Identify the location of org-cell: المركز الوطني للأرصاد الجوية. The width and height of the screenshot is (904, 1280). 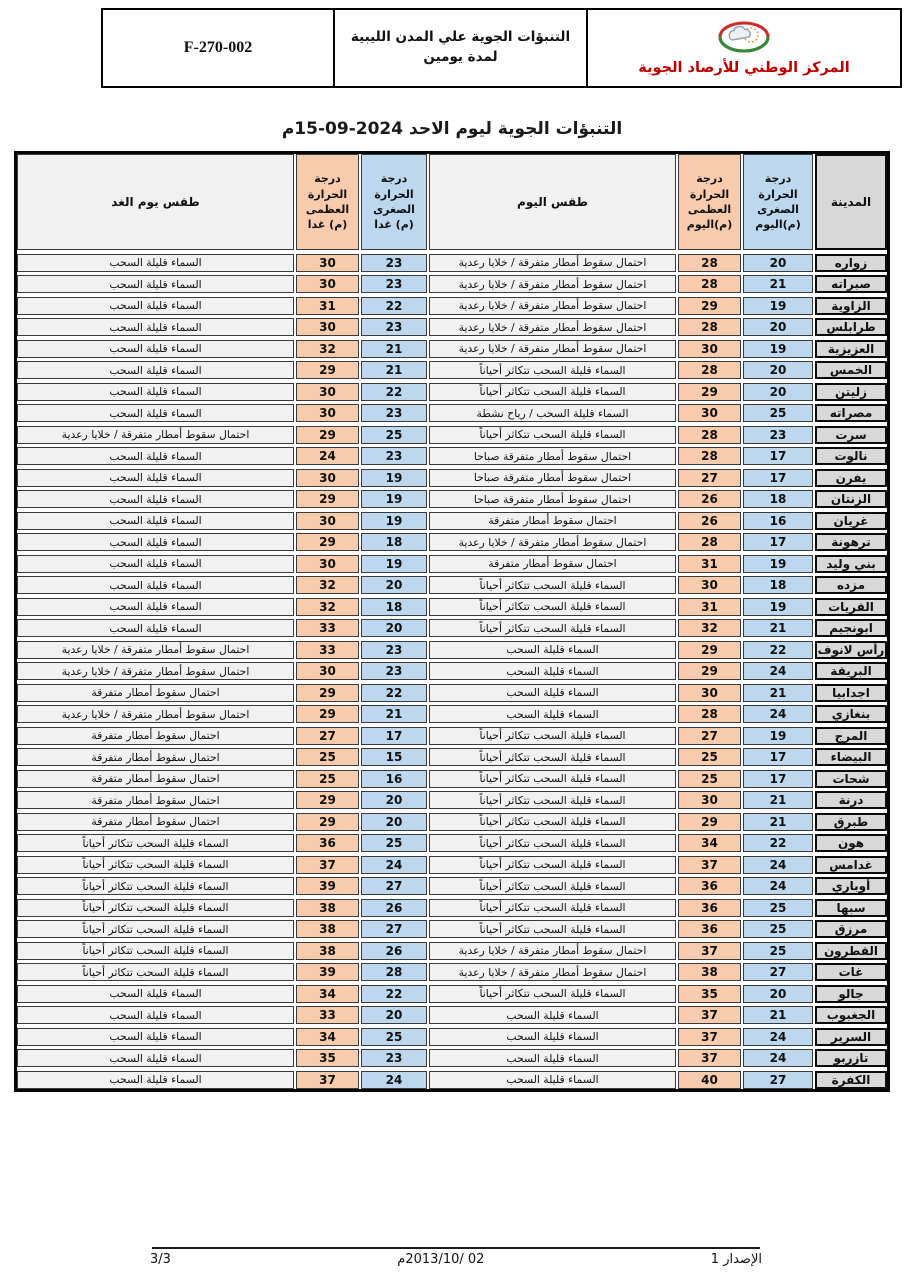
(744, 48).